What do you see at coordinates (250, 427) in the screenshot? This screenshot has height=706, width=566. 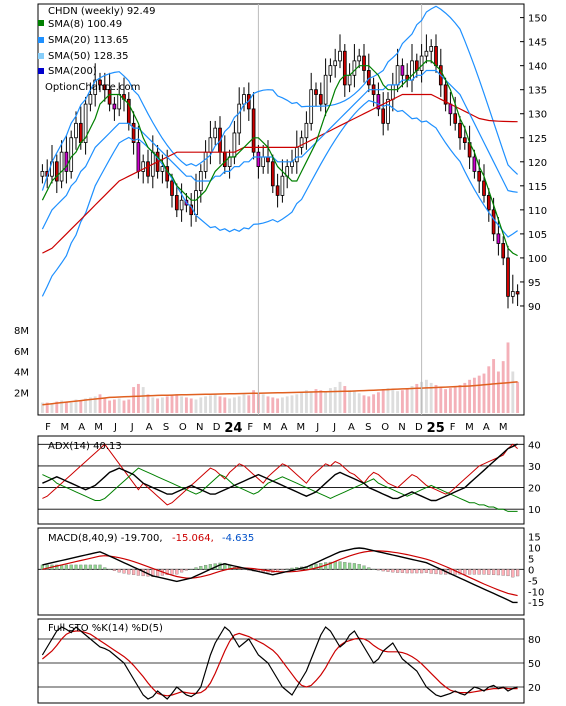 I see `x-axis-label: F` at bounding box center [250, 427].